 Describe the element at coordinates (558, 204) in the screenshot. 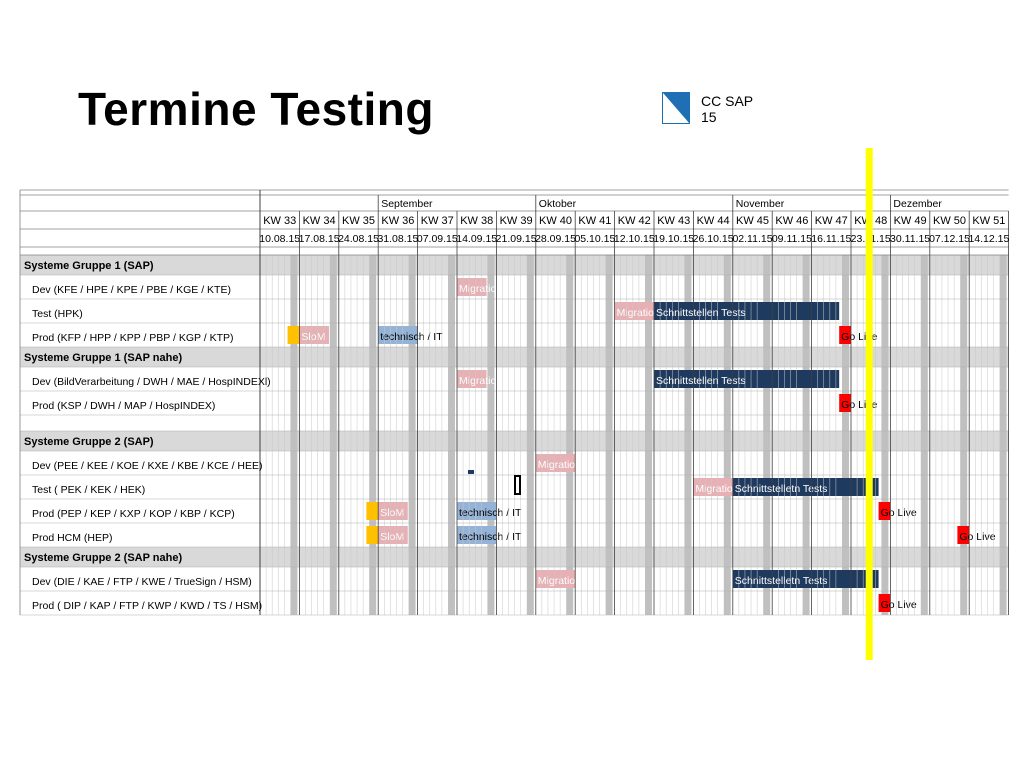

I see `month-label: Oktober` at that location.